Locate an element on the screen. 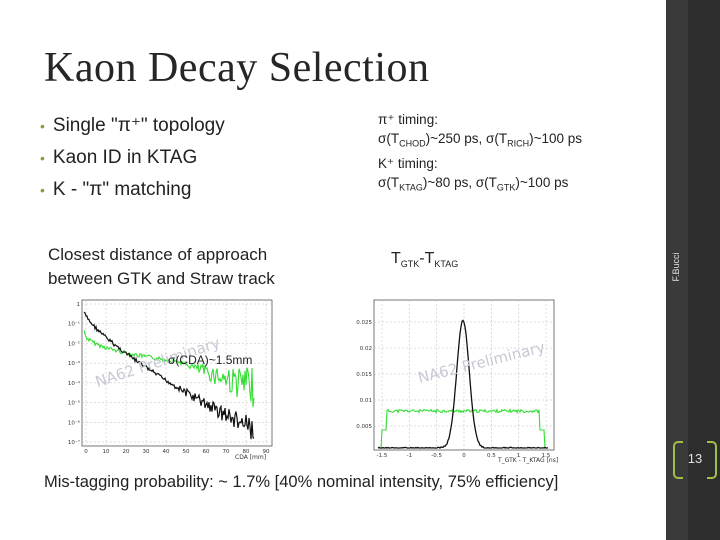 The image size is (720, 540). tgtk-y-tick: 0.01 is located at coordinates (366, 401).